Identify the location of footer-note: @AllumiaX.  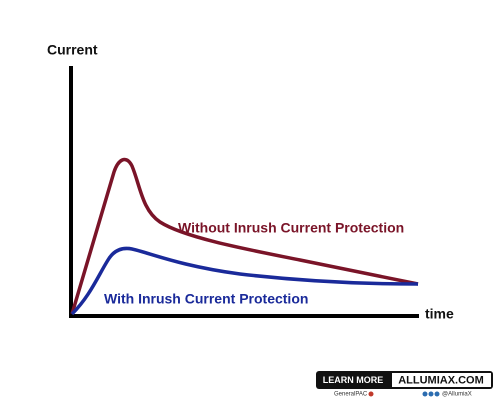
(457, 395).